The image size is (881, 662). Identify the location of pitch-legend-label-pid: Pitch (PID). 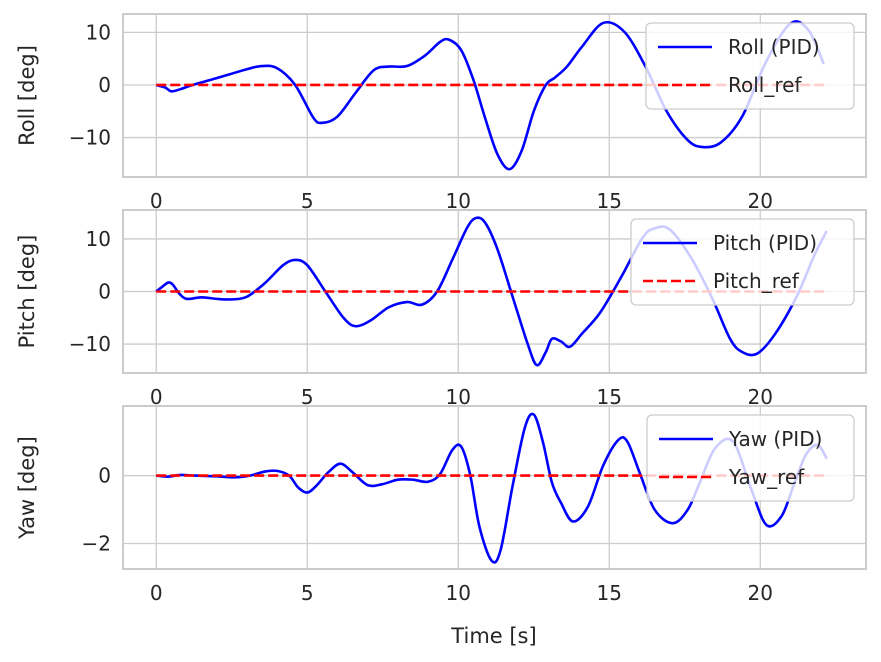
(765, 243).